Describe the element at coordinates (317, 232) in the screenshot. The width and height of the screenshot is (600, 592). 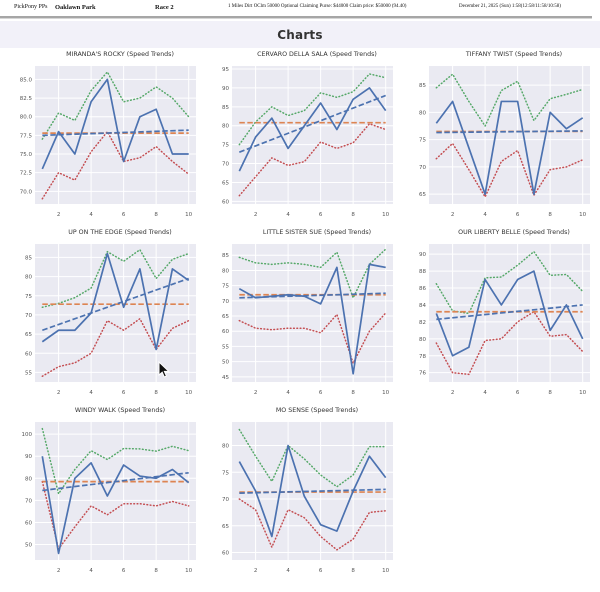
I see `chart-title: LITTLE SISTER SUE (Speed Trends)` at that location.